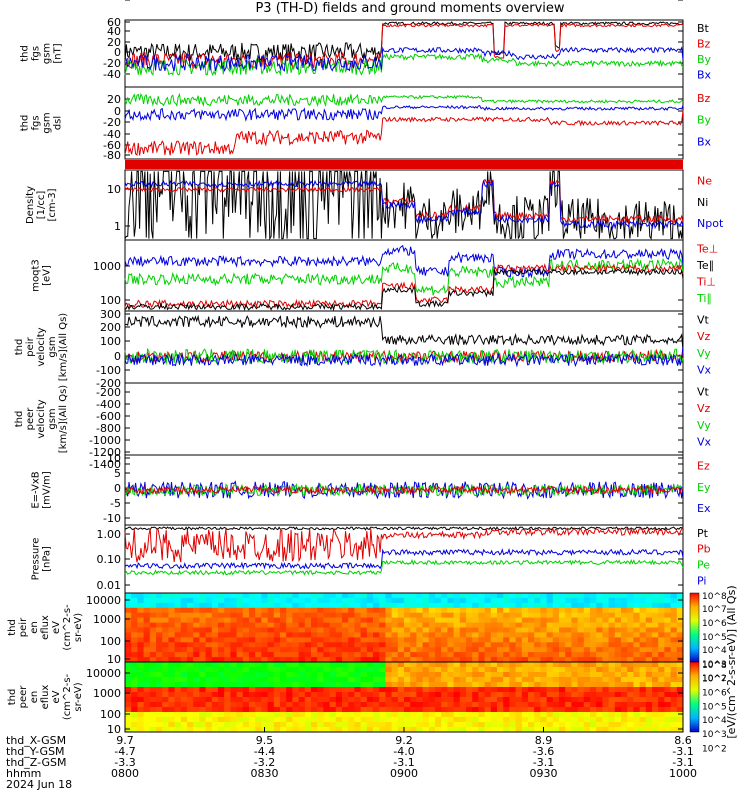 The height and width of the screenshot is (800, 750). Describe the element at coordinates (701, 580) in the screenshot. I see `legend-label: Pi` at that location.